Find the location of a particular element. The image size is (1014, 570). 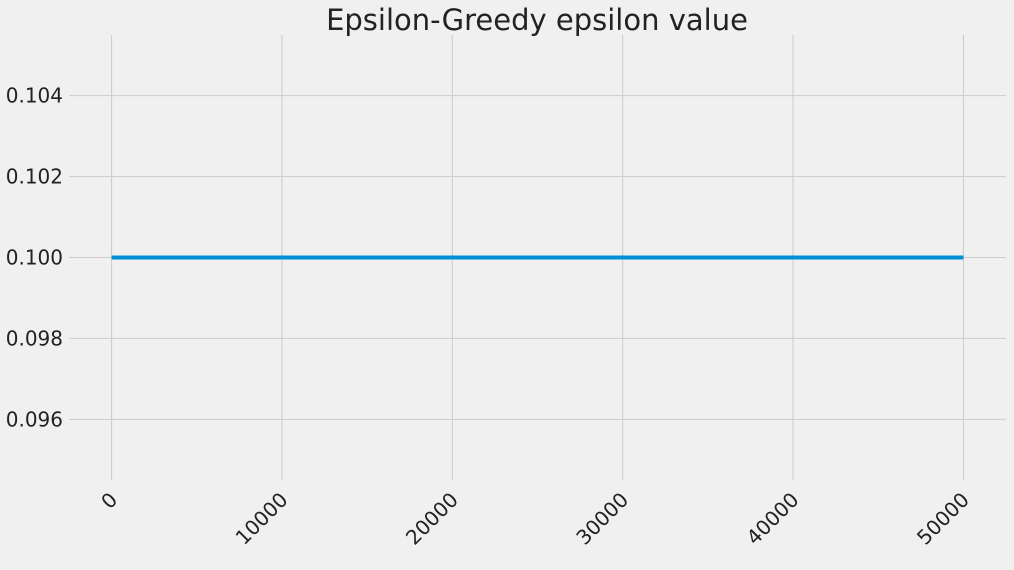

y-tick-labels: 0.096 0.098 0.100 0.102 0.104 is located at coordinates (34, 258).